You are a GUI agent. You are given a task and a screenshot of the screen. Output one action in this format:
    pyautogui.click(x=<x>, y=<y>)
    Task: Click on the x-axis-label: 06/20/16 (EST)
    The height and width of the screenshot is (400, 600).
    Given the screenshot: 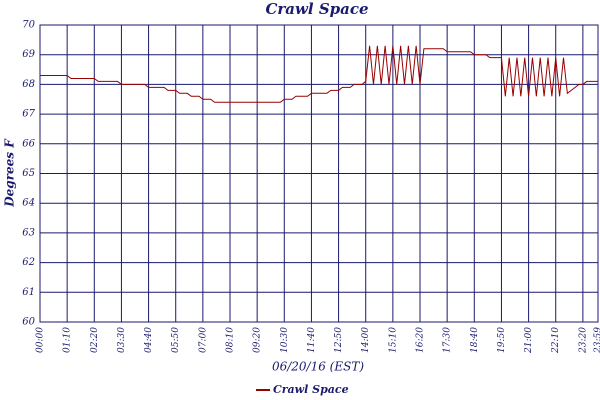 What is the action you would take?
    pyautogui.click(x=318, y=367)
    